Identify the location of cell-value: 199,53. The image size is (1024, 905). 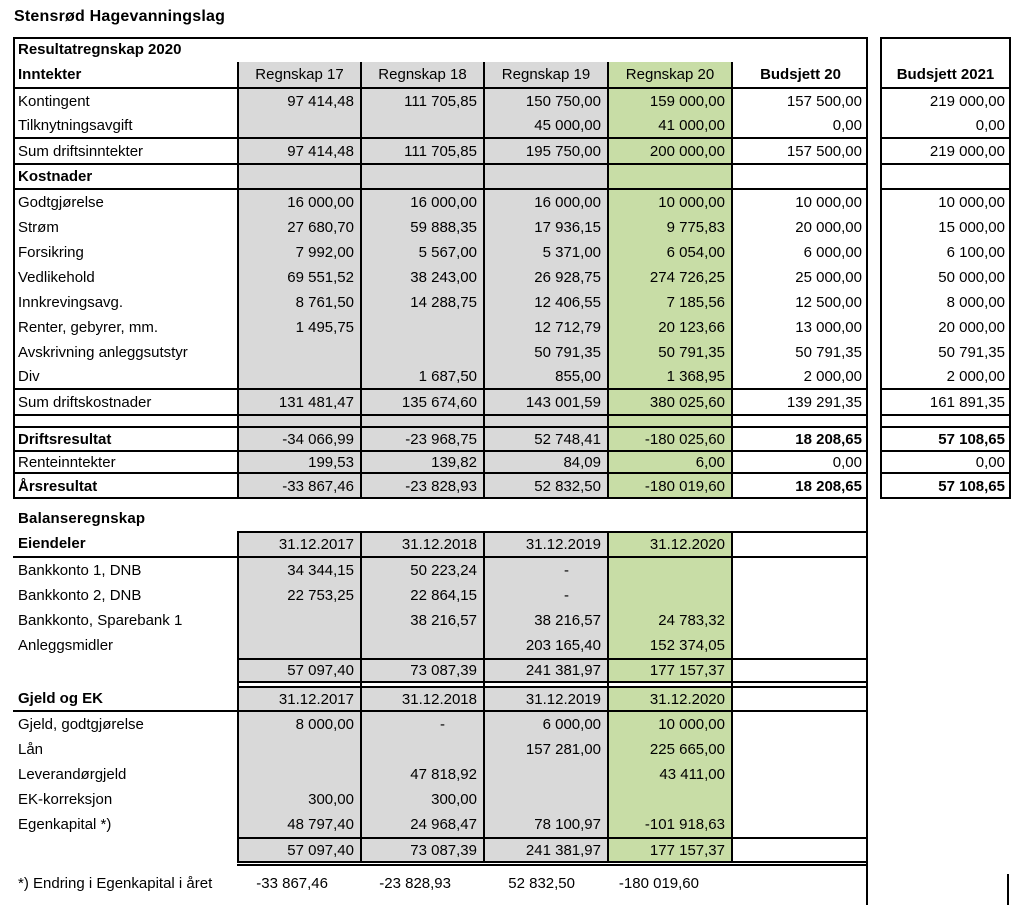
(298, 463).